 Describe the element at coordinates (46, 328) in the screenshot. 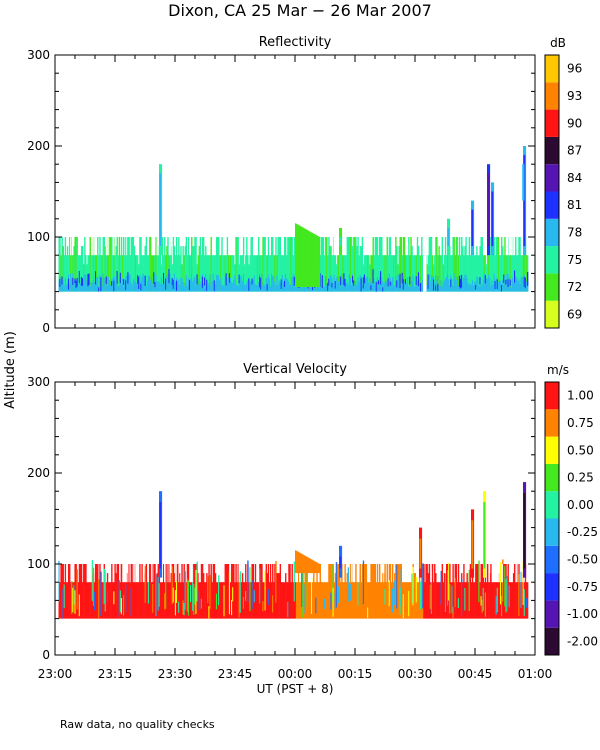

I see `y-tick-label: 0` at that location.